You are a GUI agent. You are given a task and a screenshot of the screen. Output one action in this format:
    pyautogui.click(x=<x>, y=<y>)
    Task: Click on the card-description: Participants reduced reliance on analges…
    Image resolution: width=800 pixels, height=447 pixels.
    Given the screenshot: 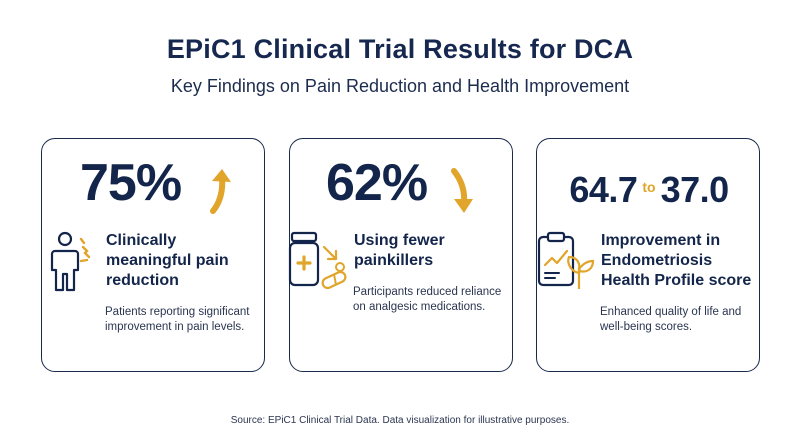 What is the action you would take?
    pyautogui.click(x=427, y=299)
    